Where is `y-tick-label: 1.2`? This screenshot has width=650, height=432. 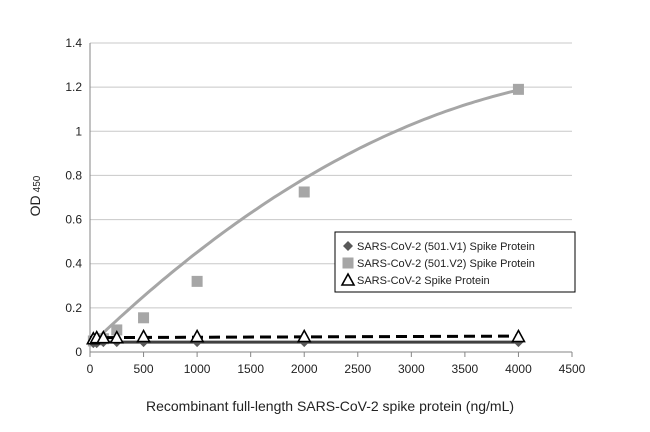 y-tick-label: 1.2 is located at coordinates (73, 87).